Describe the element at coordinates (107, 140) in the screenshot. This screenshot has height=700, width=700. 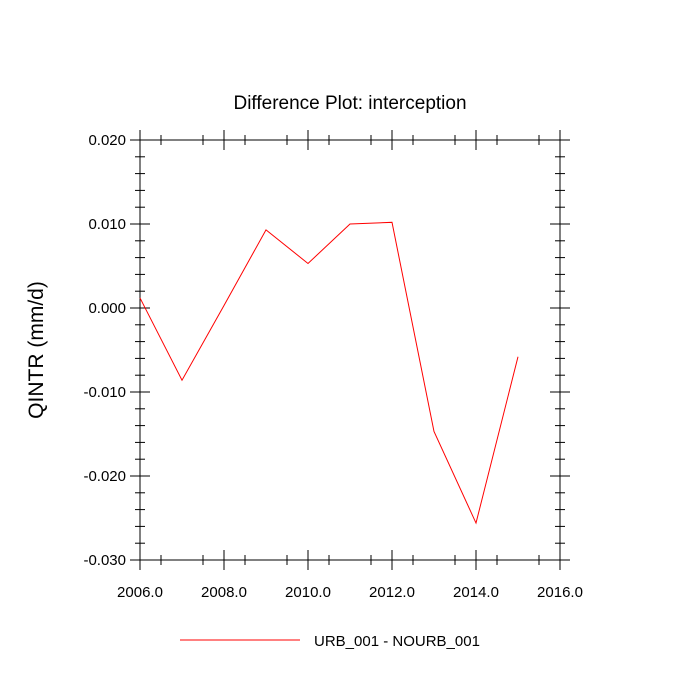
I see `y-tick-label: 0.020` at that location.